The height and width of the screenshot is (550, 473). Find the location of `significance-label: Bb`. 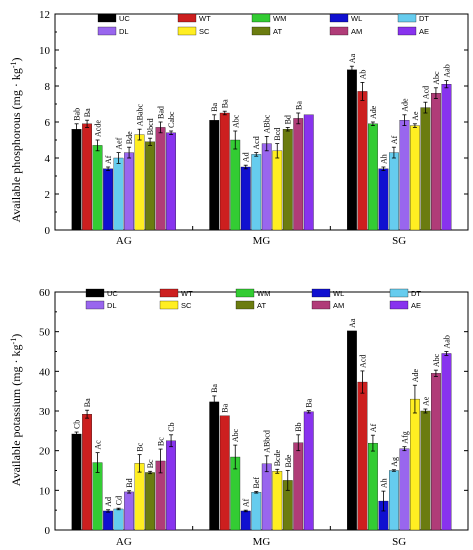

significance-label: Bb is located at coordinates (298, 426).